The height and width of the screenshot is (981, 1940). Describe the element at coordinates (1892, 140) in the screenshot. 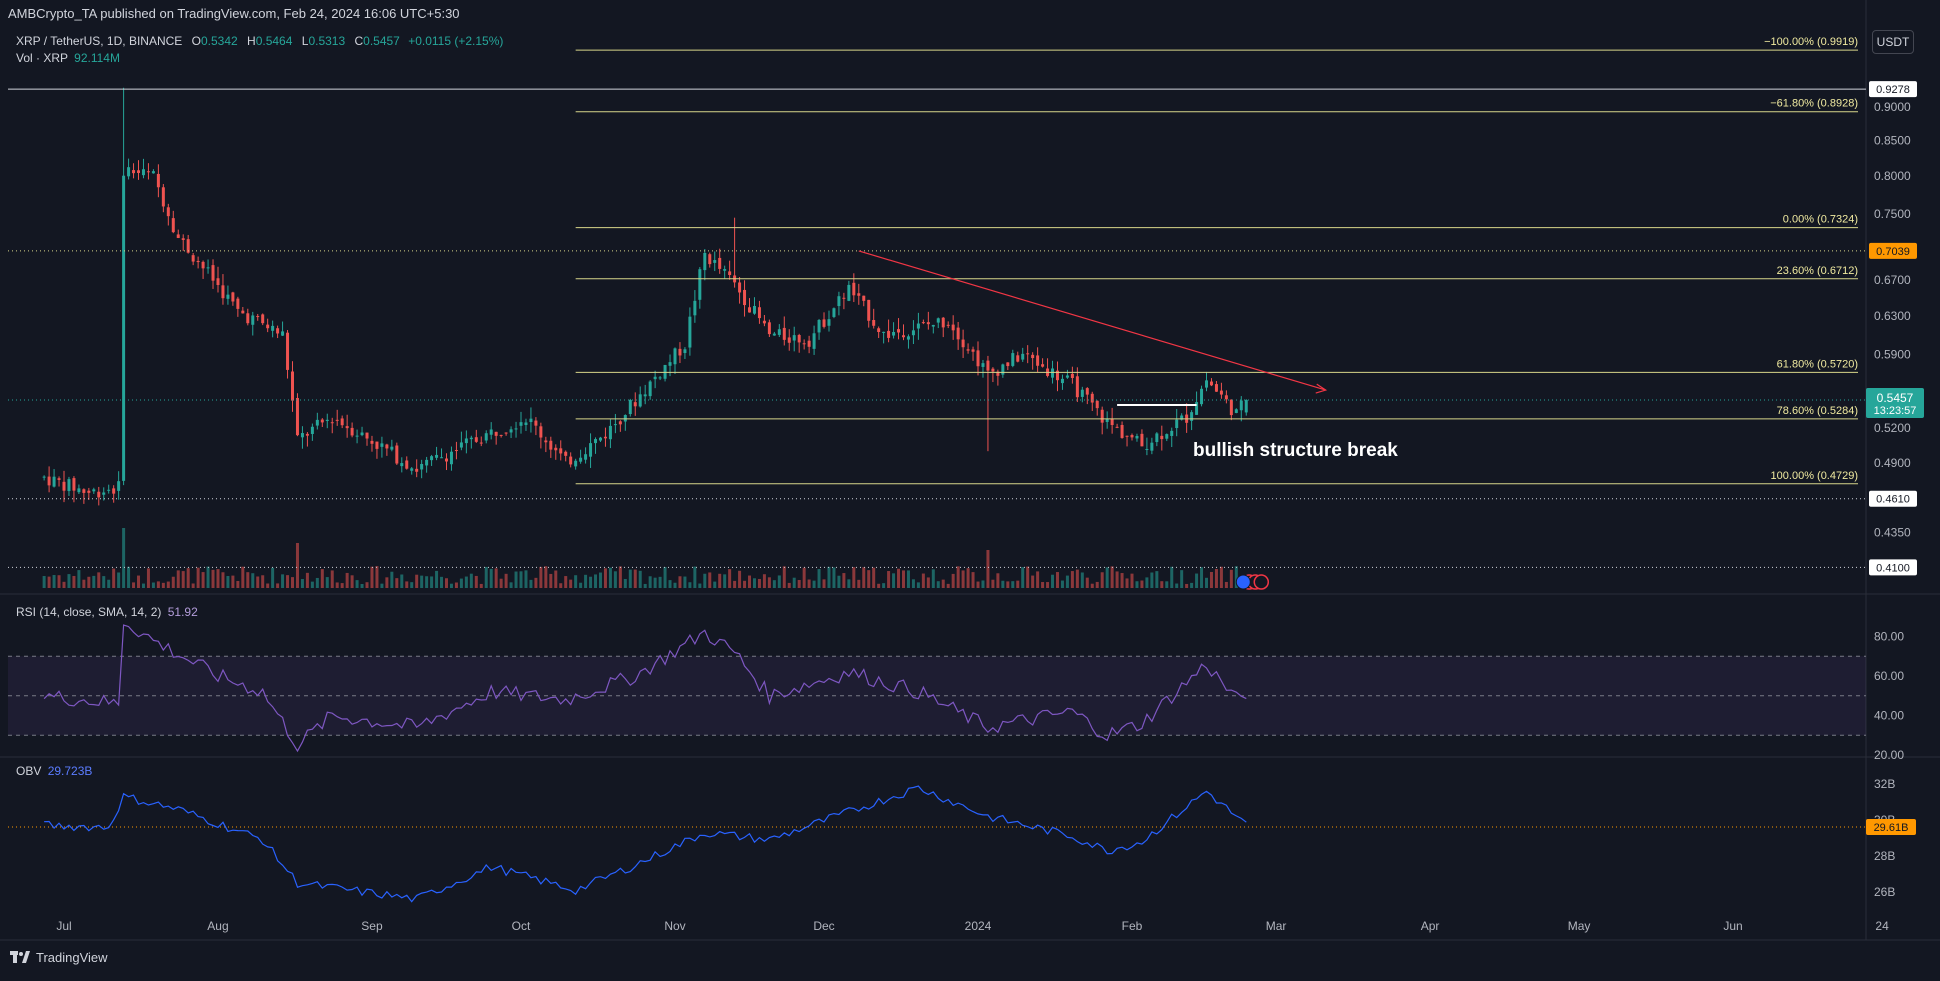

I see `price-axis-tick-label: 0.8500` at that location.